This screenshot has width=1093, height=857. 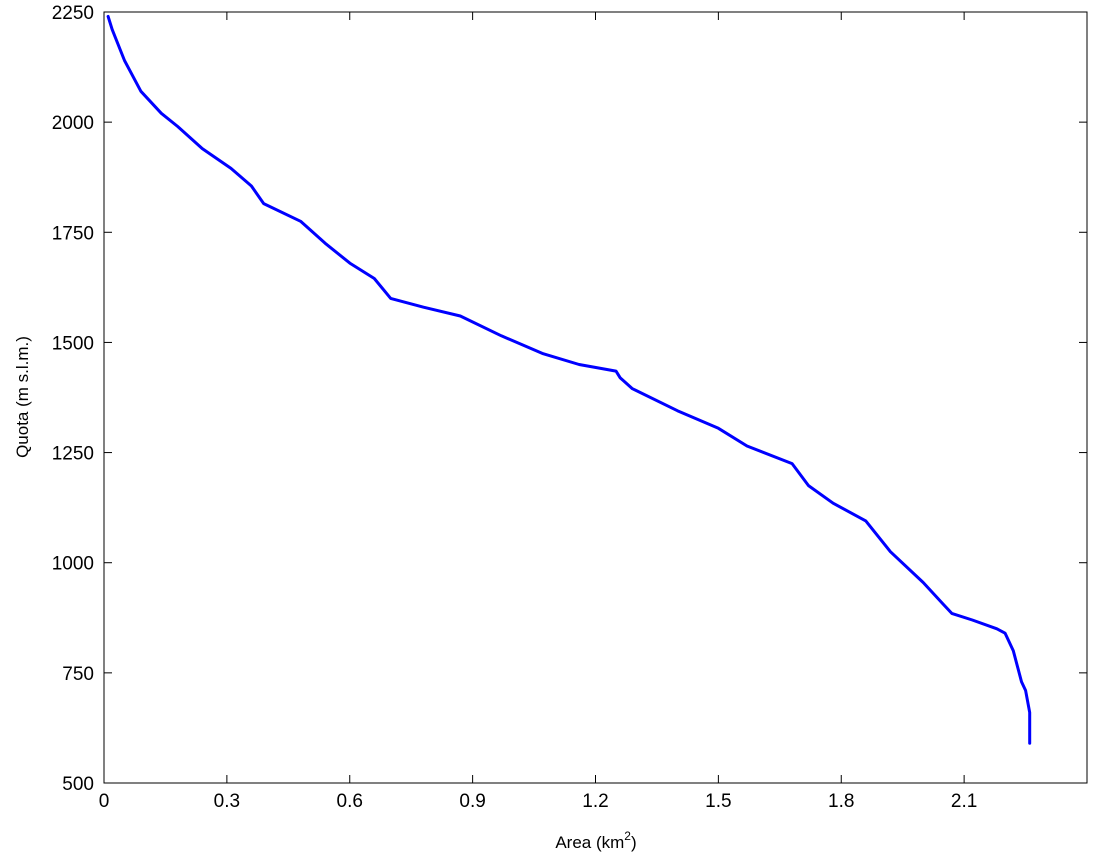 I want to click on y-axis-tick-labels: 500 750 1000 1250 1500 1750 2000 2250, so click(x=73, y=399).